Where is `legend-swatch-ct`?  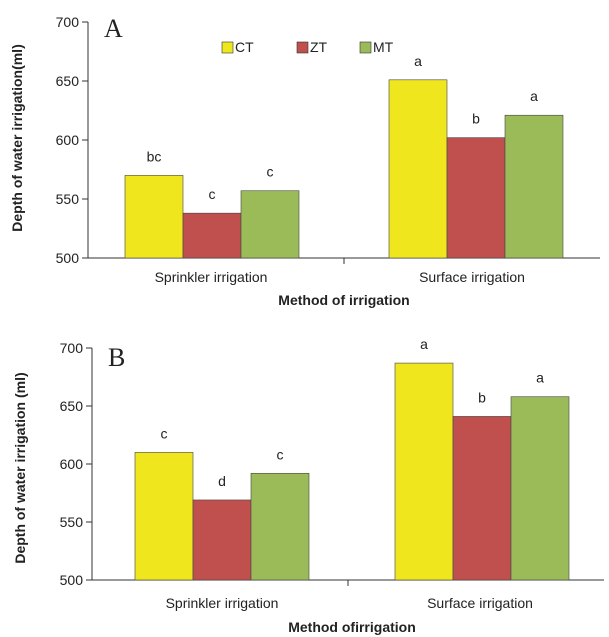 legend-swatch-ct is located at coordinates (227, 47).